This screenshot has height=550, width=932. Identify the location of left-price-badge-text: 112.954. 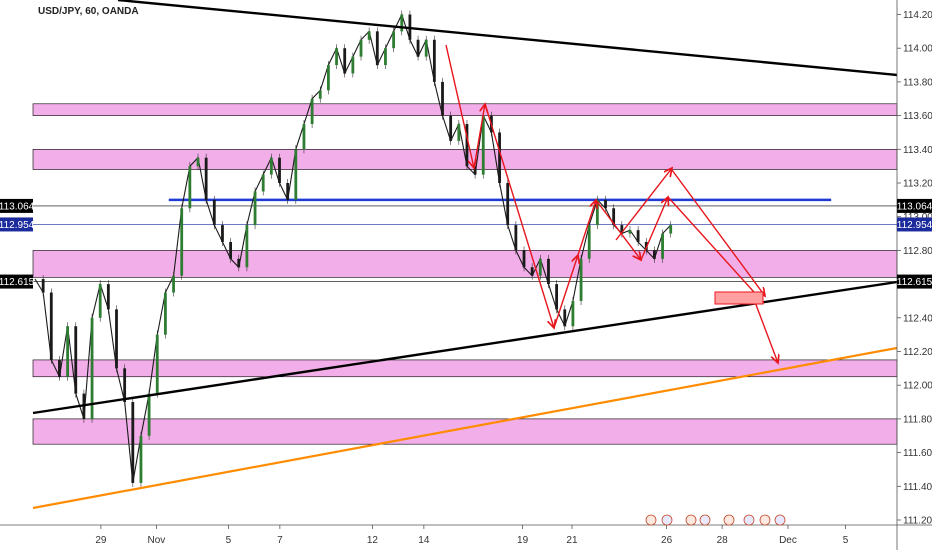
(17, 225).